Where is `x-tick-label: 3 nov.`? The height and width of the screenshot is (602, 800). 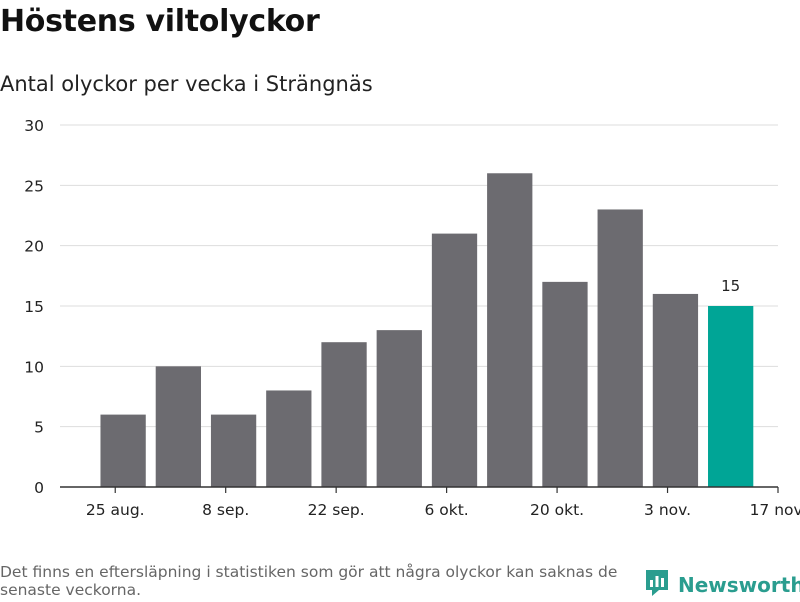 x-tick-label: 3 nov. is located at coordinates (667, 510).